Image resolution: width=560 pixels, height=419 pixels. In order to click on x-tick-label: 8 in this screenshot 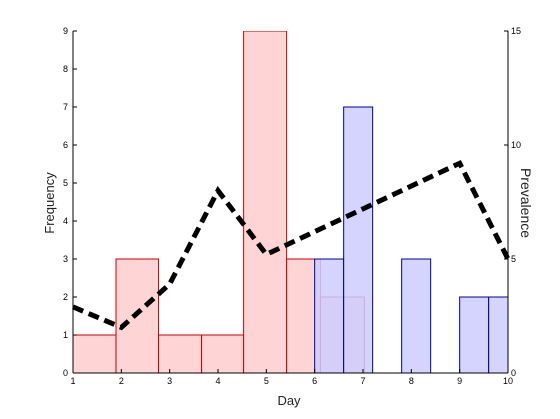, I will do `click(411, 381)`.